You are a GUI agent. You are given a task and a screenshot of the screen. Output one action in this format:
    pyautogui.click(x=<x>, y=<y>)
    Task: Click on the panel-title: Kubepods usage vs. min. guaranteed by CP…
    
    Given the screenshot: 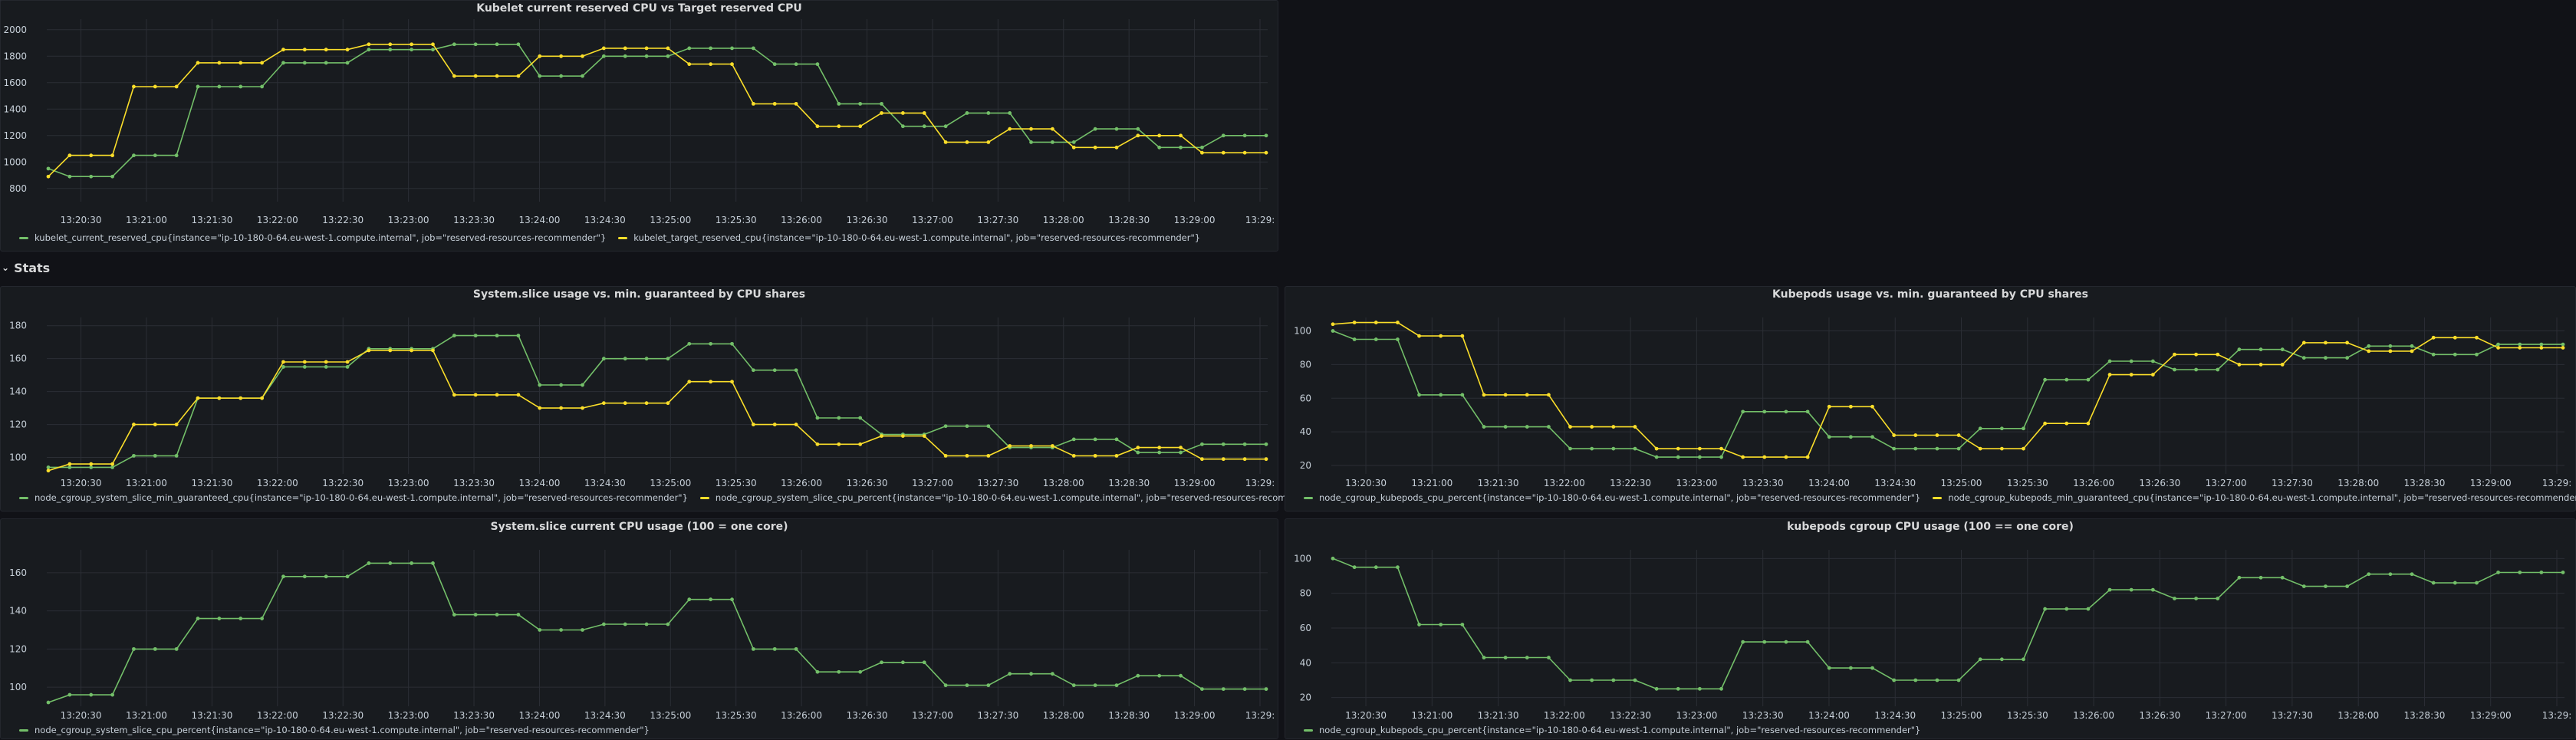 What is the action you would take?
    pyautogui.click(x=1930, y=294)
    